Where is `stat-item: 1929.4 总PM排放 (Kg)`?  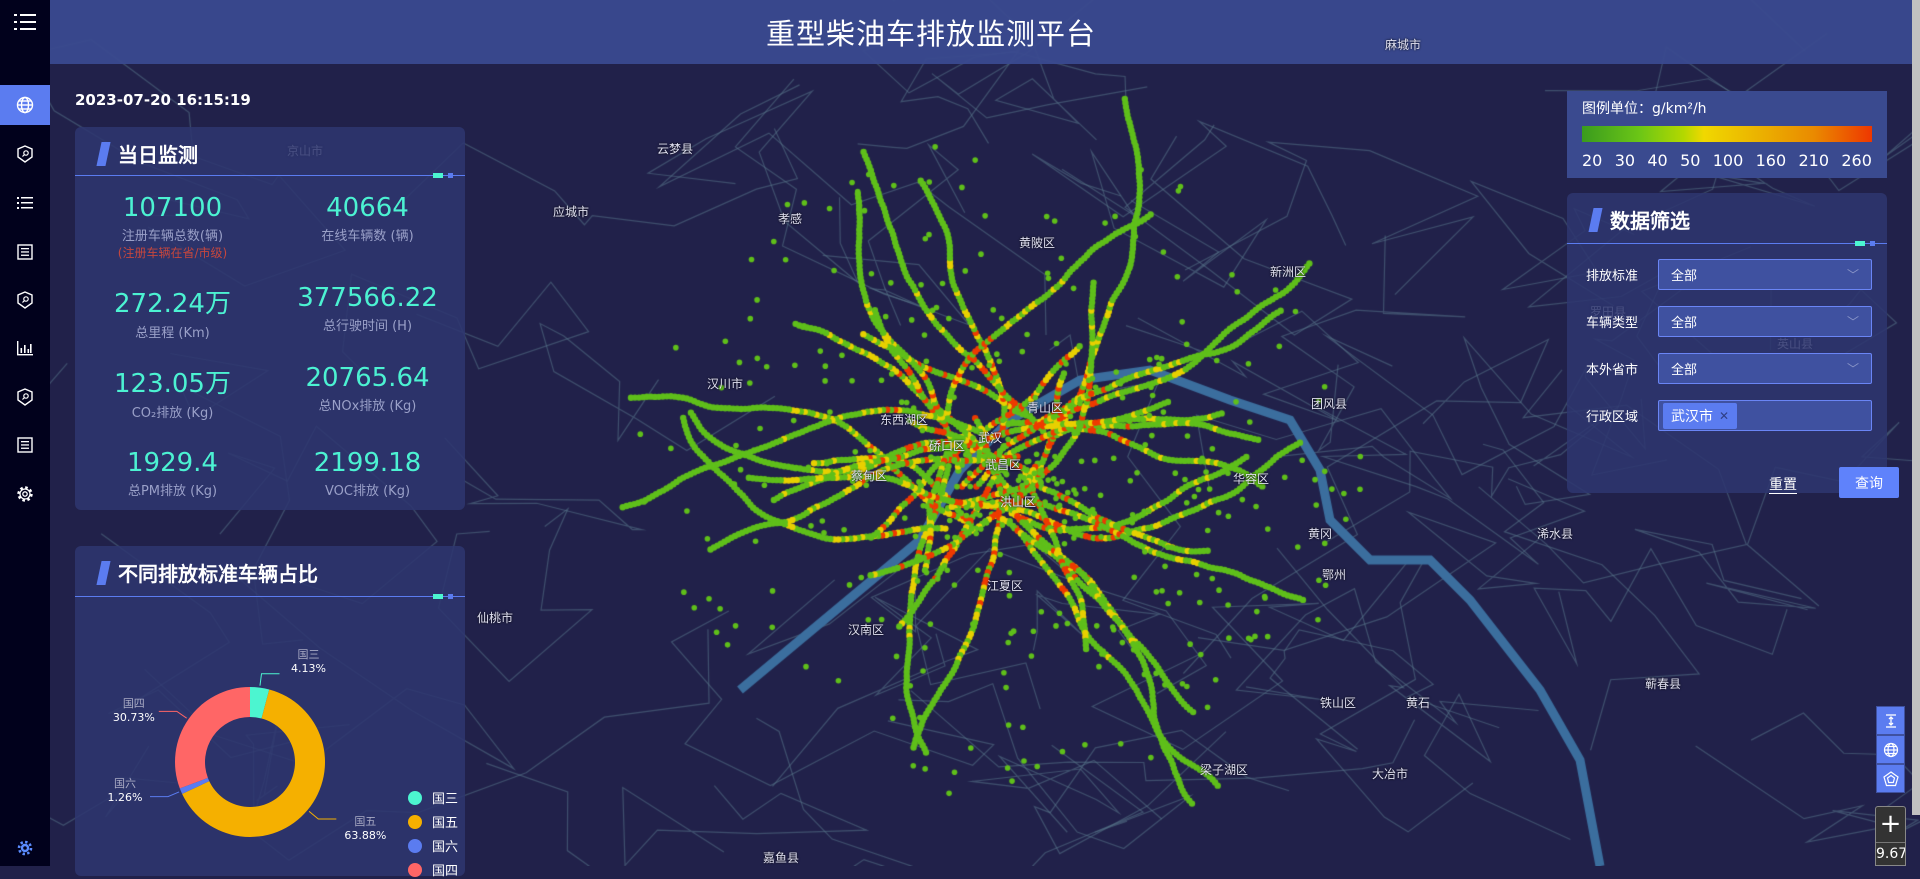 stat-item: 1929.4 总PM排放 (Kg) is located at coordinates (172, 473).